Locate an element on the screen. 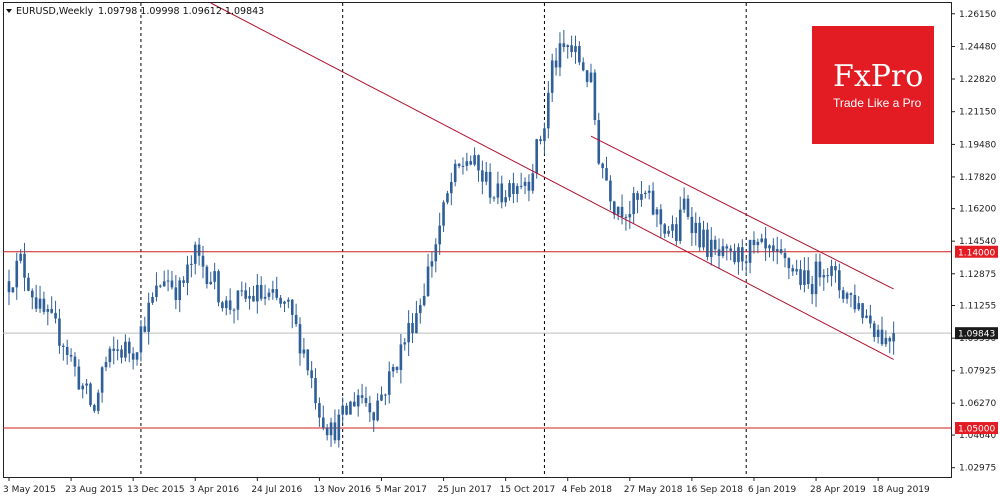 The width and height of the screenshot is (1000, 500). level-price-tag: 1.14000 is located at coordinates (976, 253).